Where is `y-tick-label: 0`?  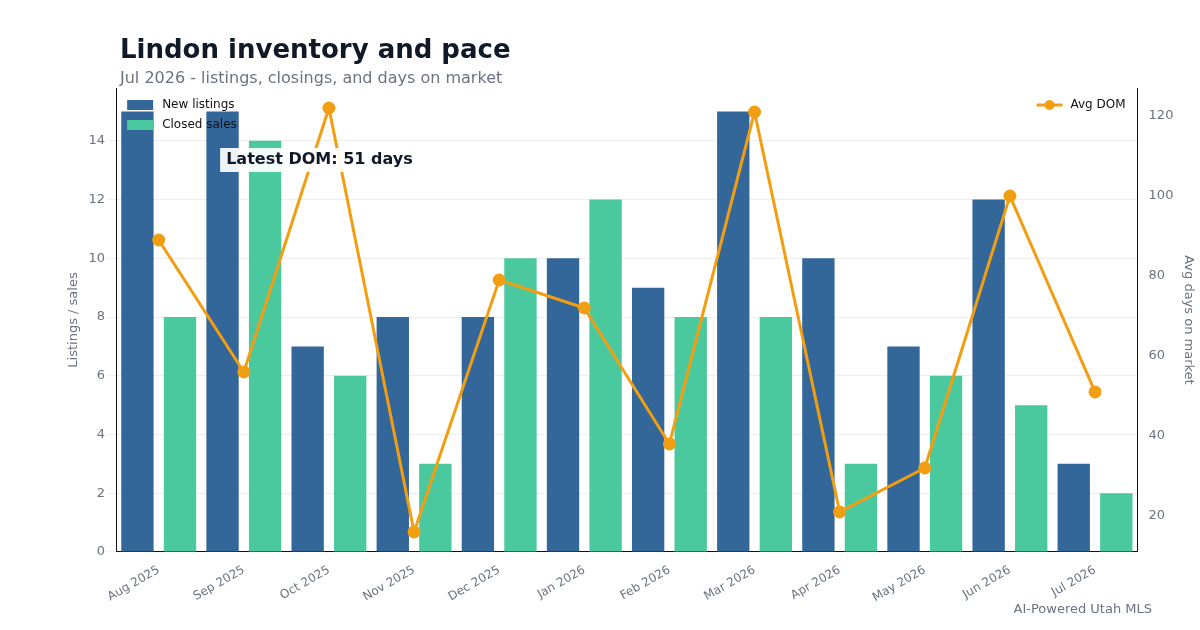 y-tick-label: 0 is located at coordinates (101, 551).